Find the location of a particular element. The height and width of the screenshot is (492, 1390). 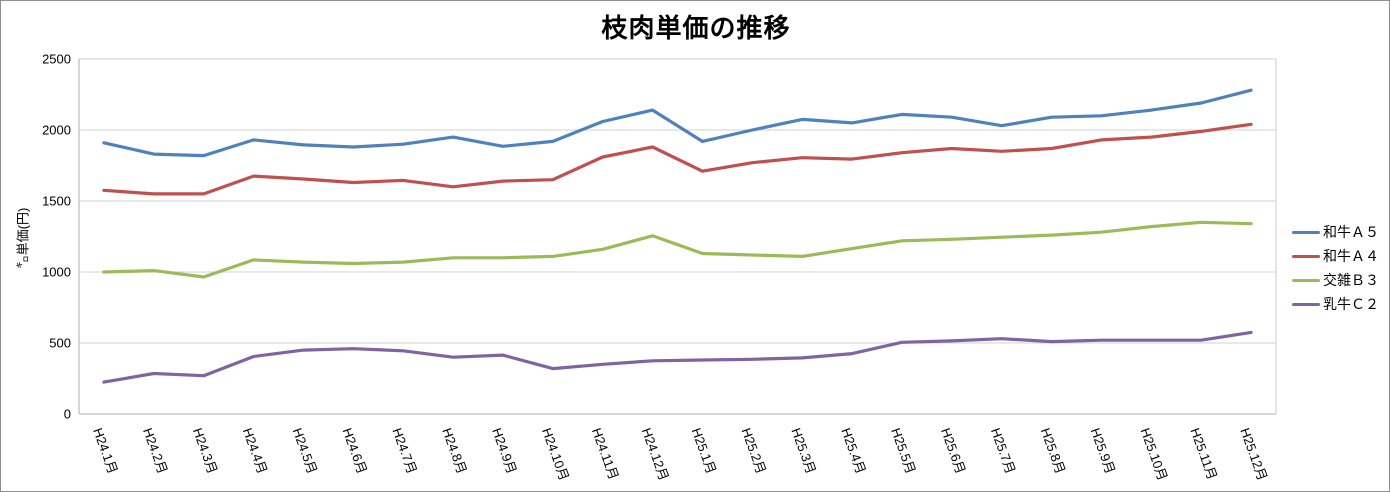

legend: 和牛Ａ５ 和牛Ａ４ 交雑Ｂ３ 乳牛Ｃ２ is located at coordinates (1335, 268).